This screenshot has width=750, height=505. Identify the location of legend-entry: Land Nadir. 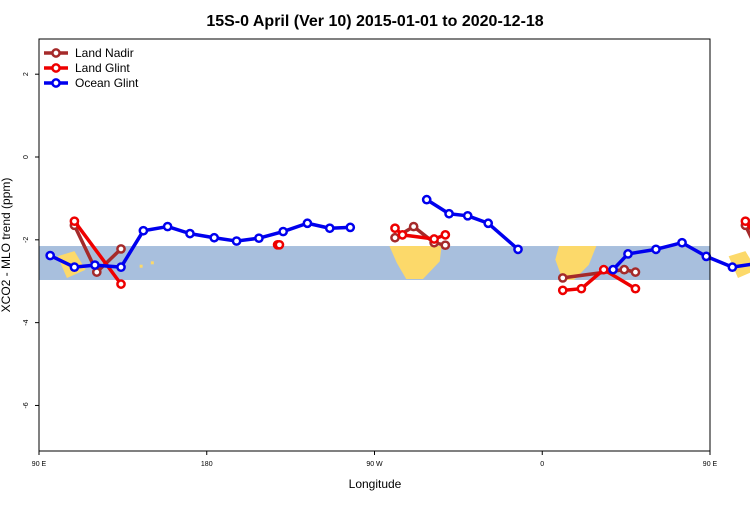
(104, 53).